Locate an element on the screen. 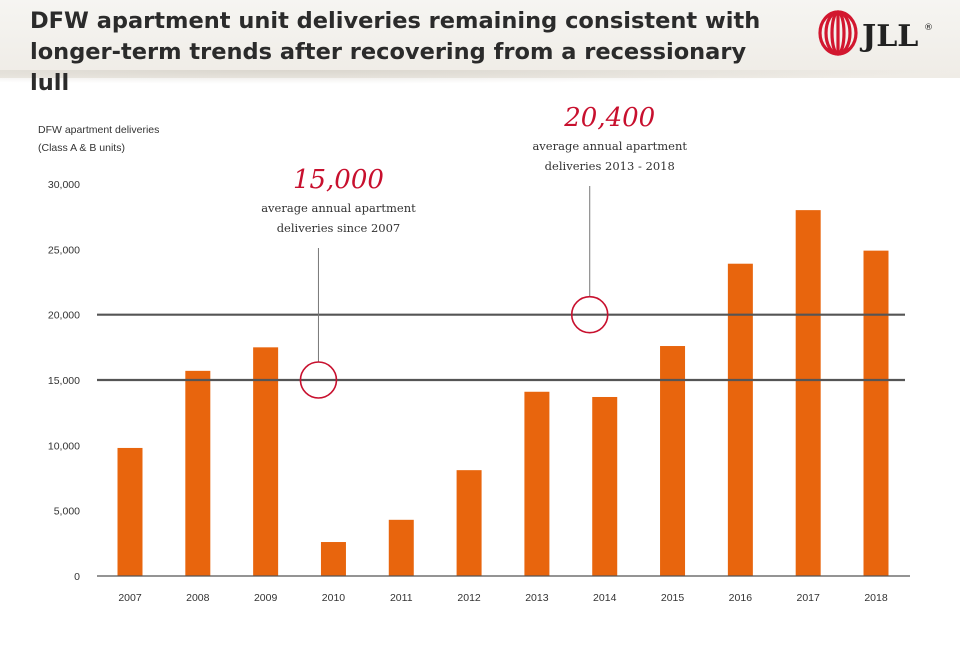 The height and width of the screenshot is (655, 960). y-tick-label: 15,000 is located at coordinates (64, 381).